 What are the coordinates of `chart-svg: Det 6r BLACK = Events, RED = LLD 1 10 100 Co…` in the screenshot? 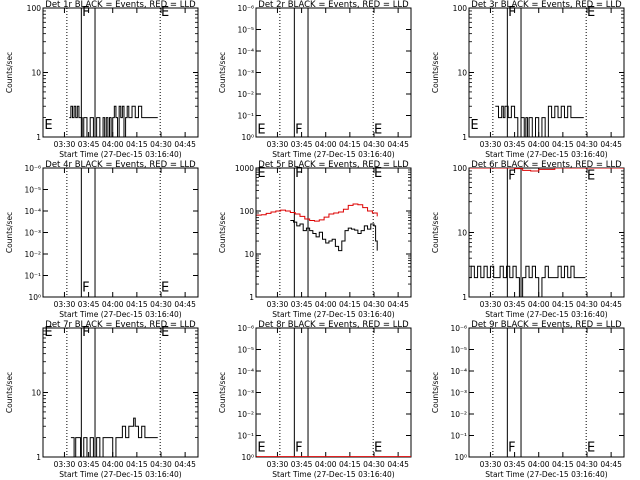 It's located at (528, 239).